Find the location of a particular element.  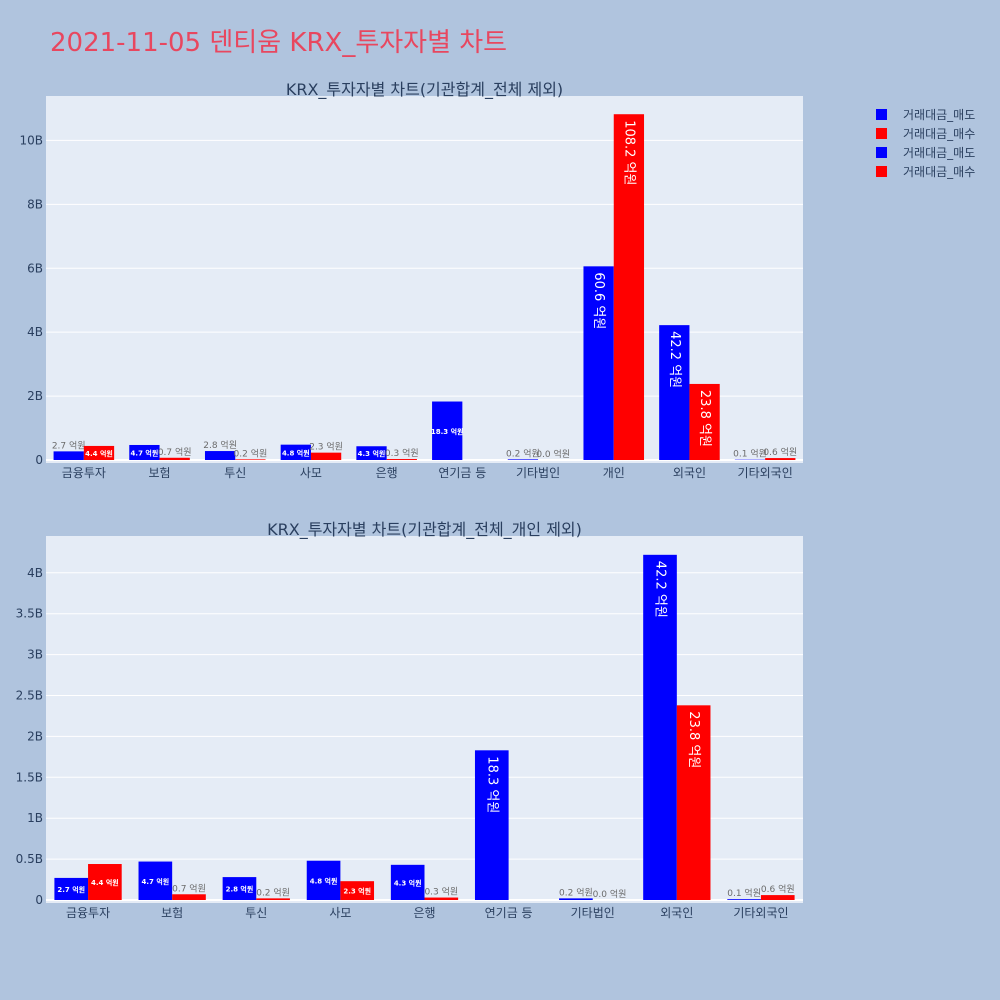

data-label: 108.2 억원 is located at coordinates (628, 152).